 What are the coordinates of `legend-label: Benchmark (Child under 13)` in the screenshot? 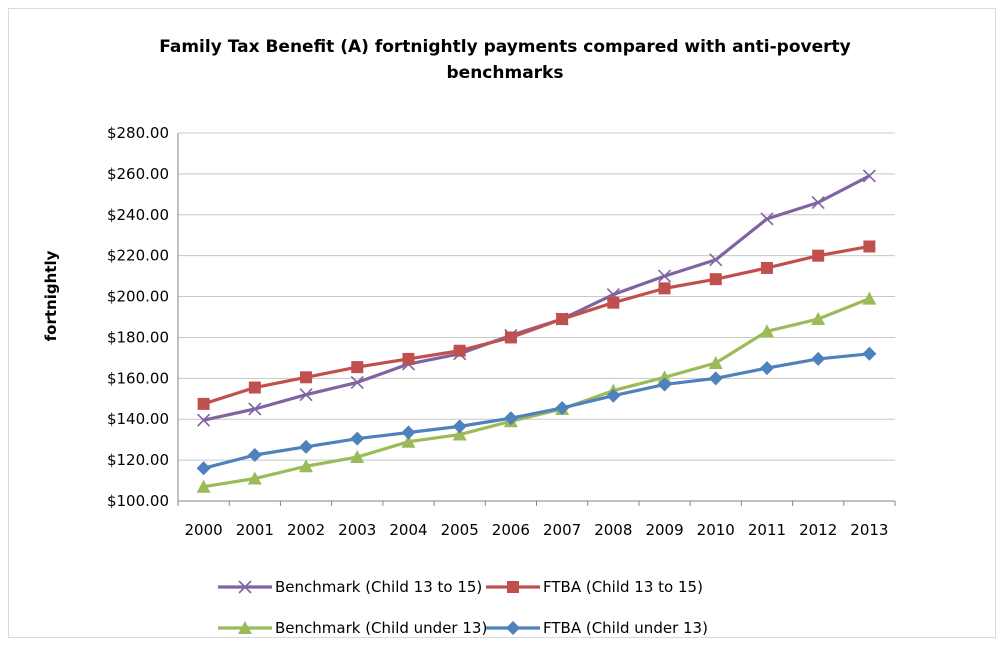 It's located at (381, 628).